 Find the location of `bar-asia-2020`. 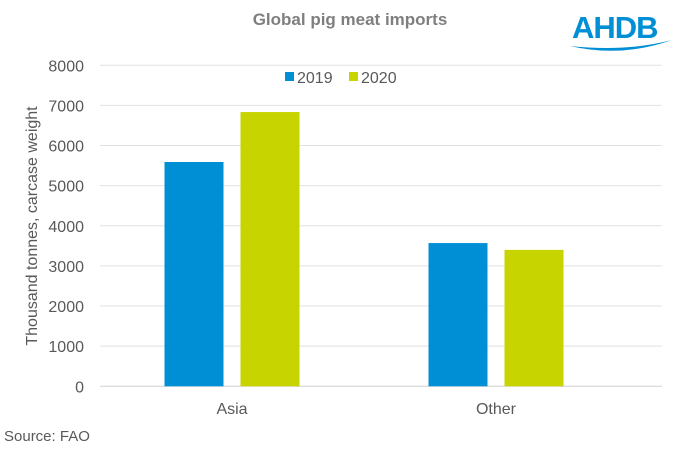

bar-asia-2020 is located at coordinates (270, 249).